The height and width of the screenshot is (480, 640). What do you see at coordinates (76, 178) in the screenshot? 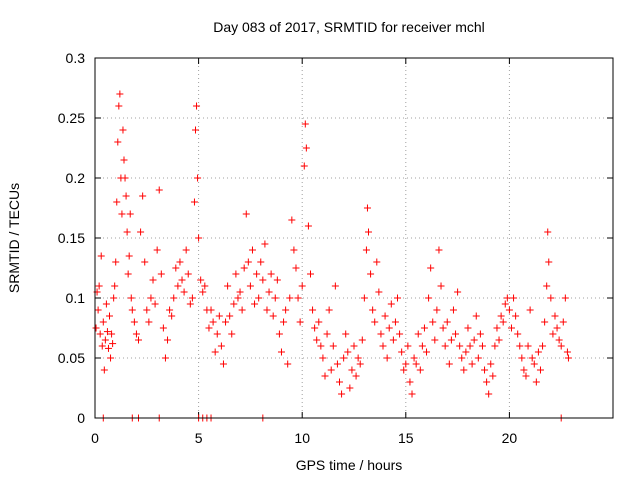
I see `y-tick-label: 0.2` at bounding box center [76, 178].